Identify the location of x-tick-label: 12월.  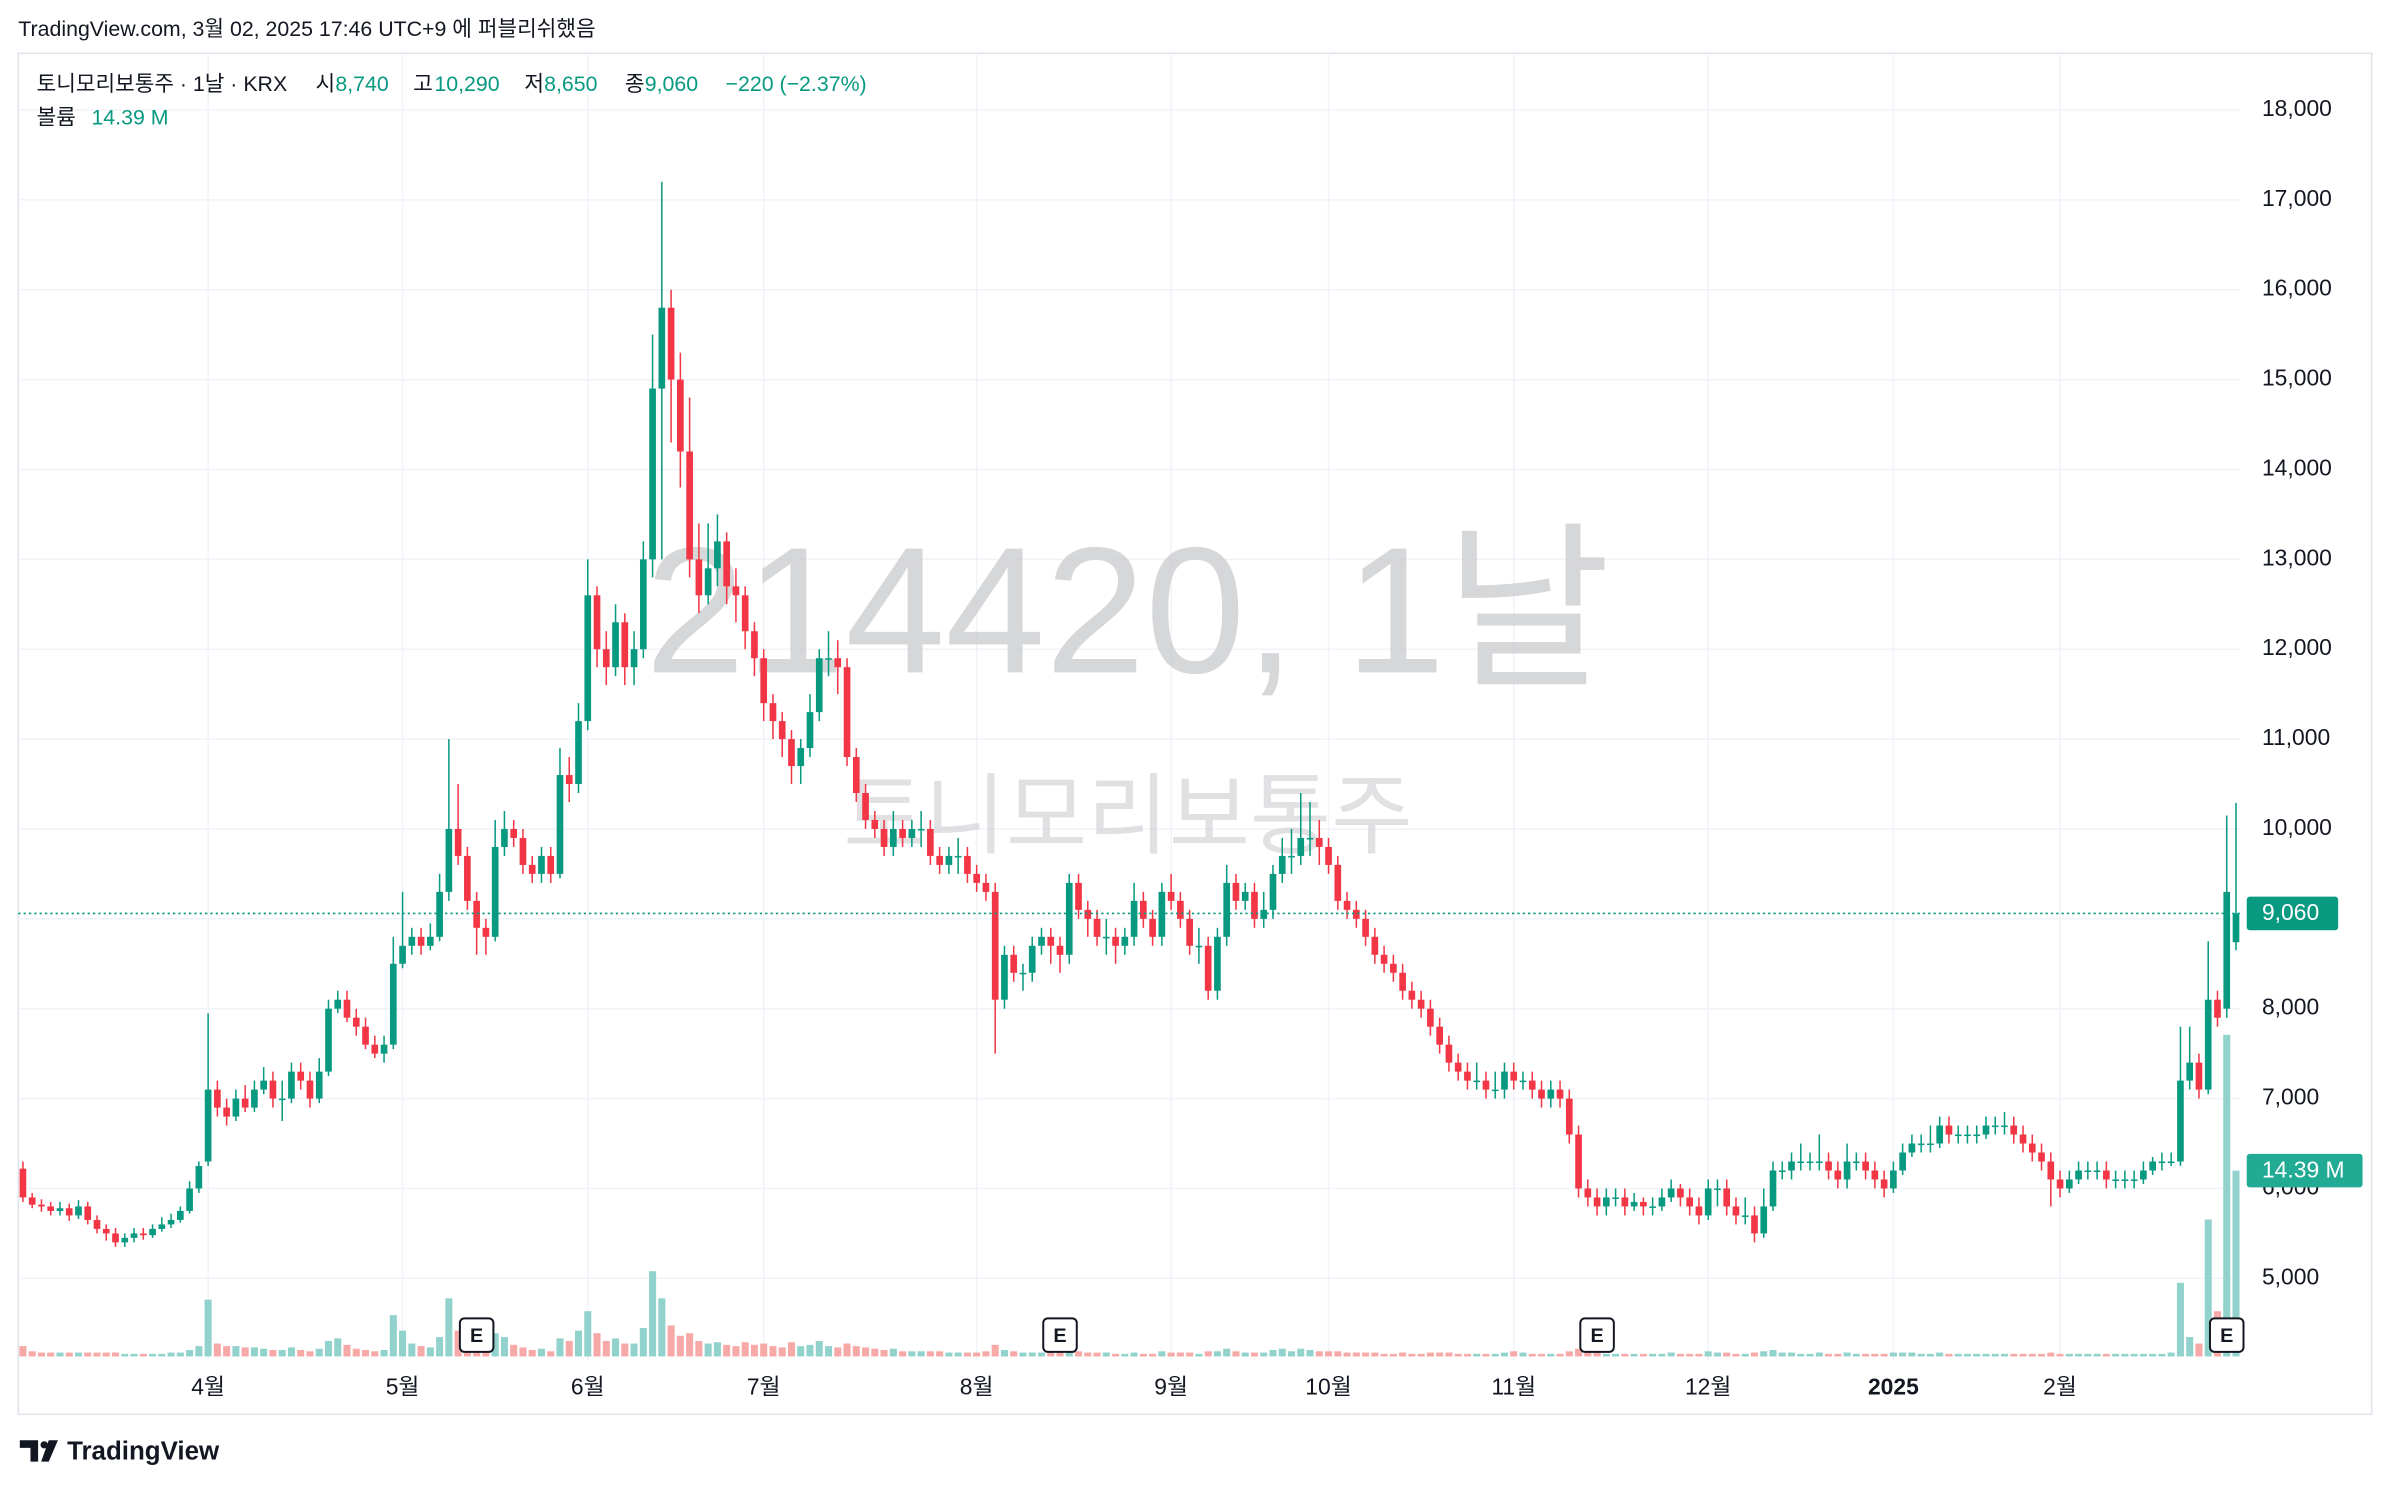
(1708, 1386).